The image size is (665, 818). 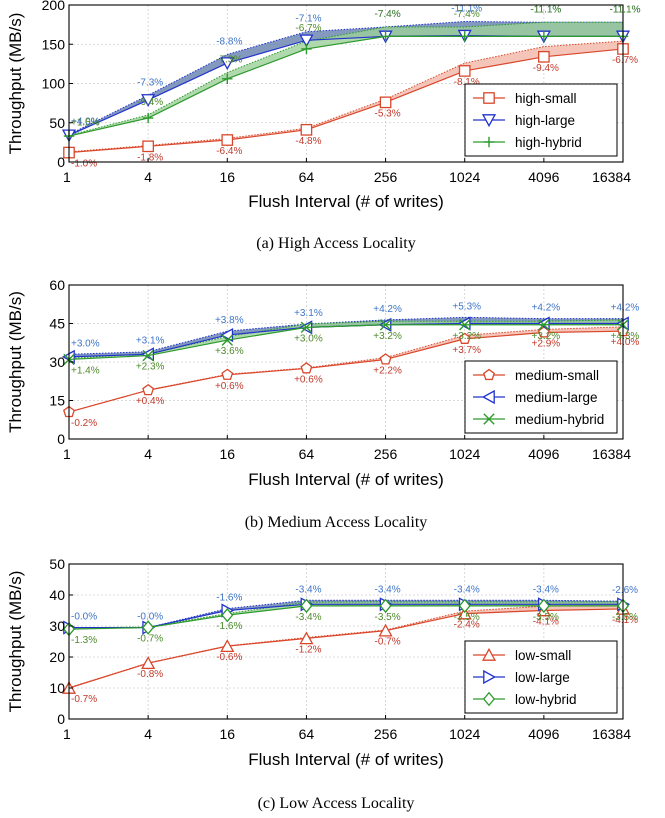 I want to click on data-label-low-large: -1.6%, so click(x=229, y=598).